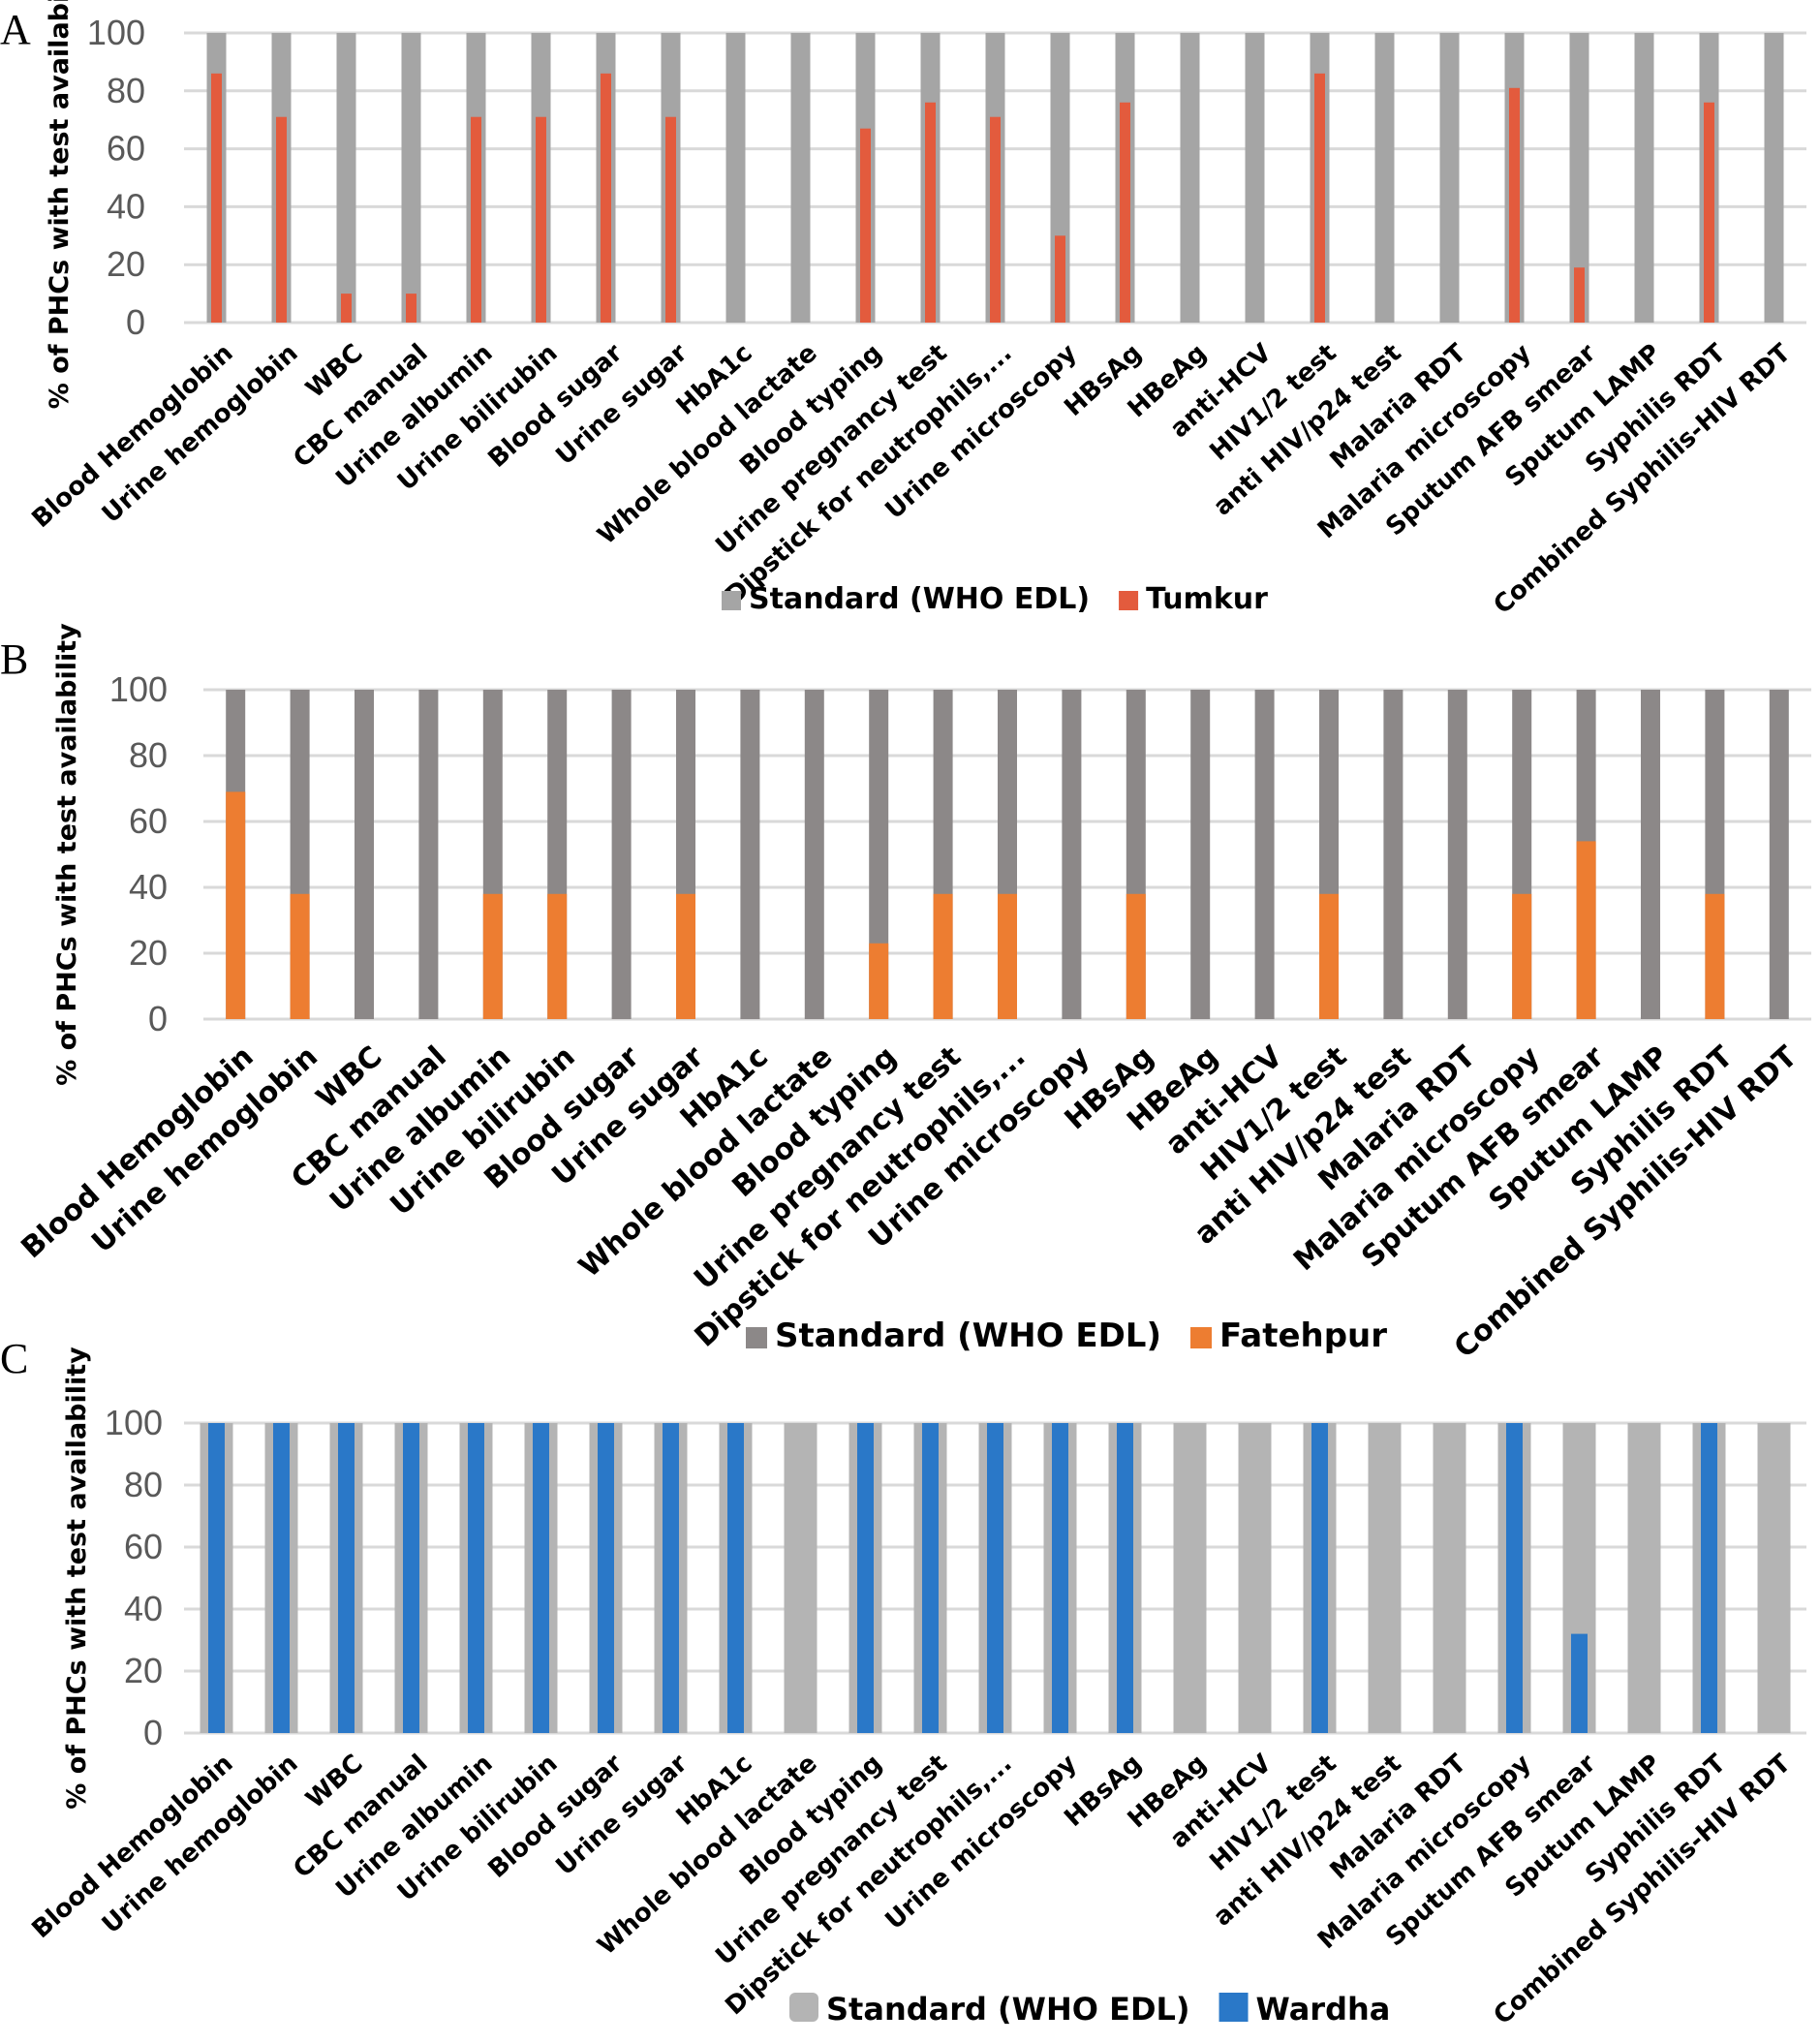 The height and width of the screenshot is (2044, 1820). I want to click on panel-letter: C, so click(14, 1358).